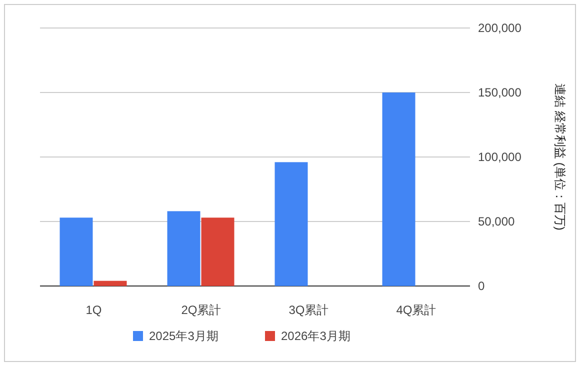 The image size is (580, 366). What do you see at coordinates (315, 336) in the screenshot?
I see `legend-label: 2026年3月期` at bounding box center [315, 336].